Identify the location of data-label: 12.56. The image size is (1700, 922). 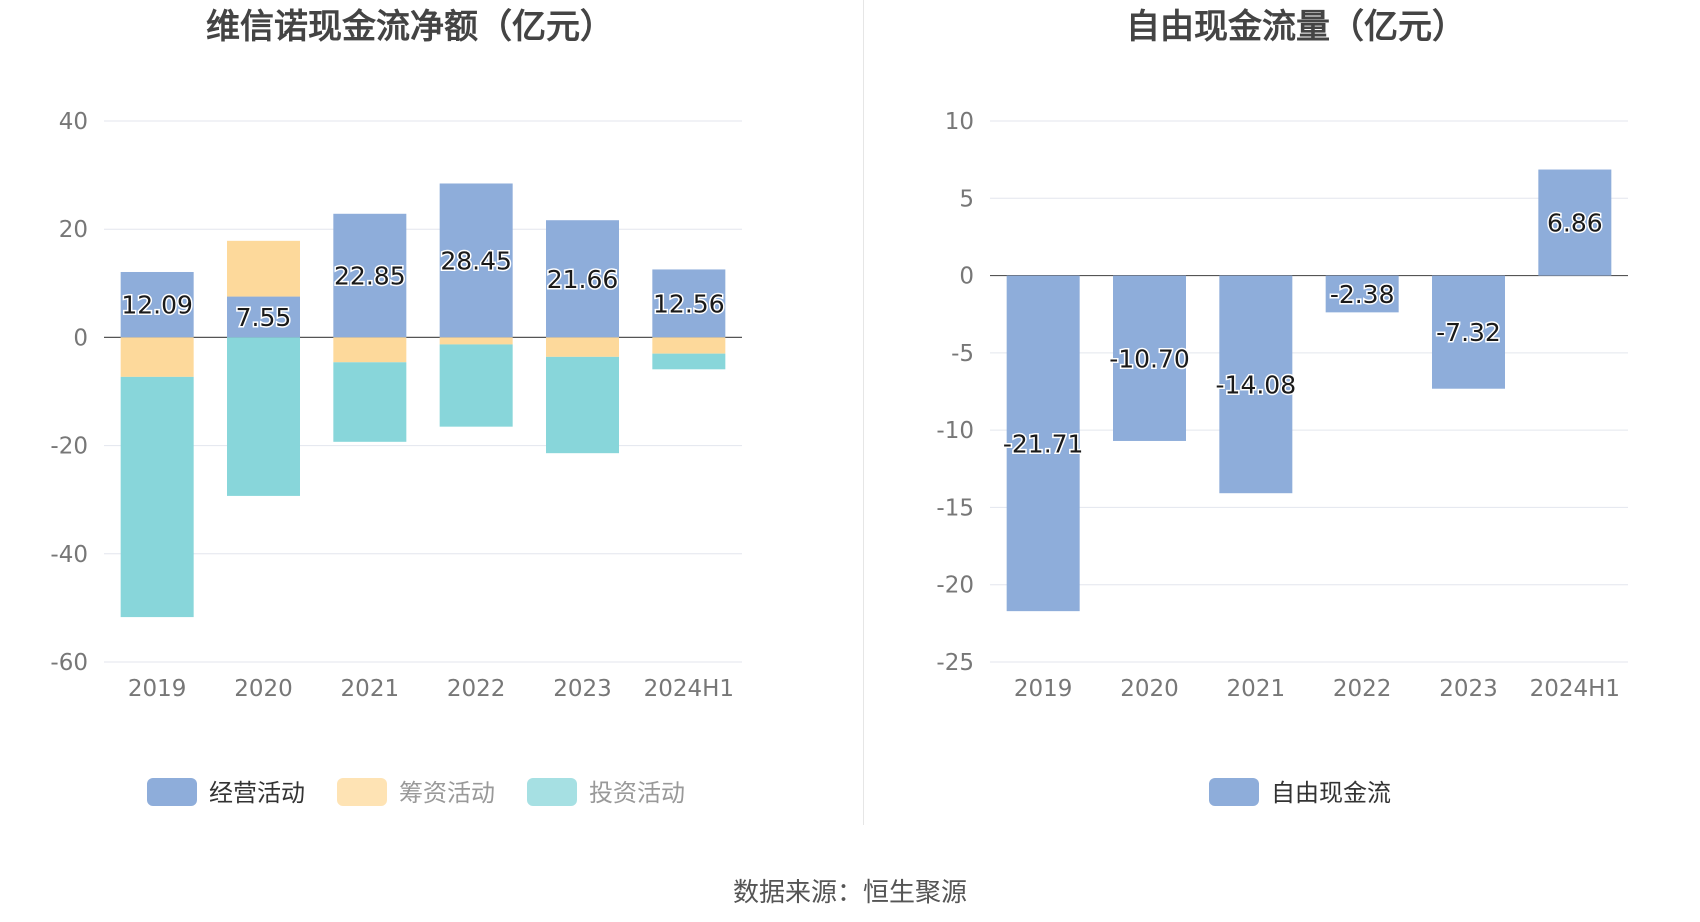
(689, 303).